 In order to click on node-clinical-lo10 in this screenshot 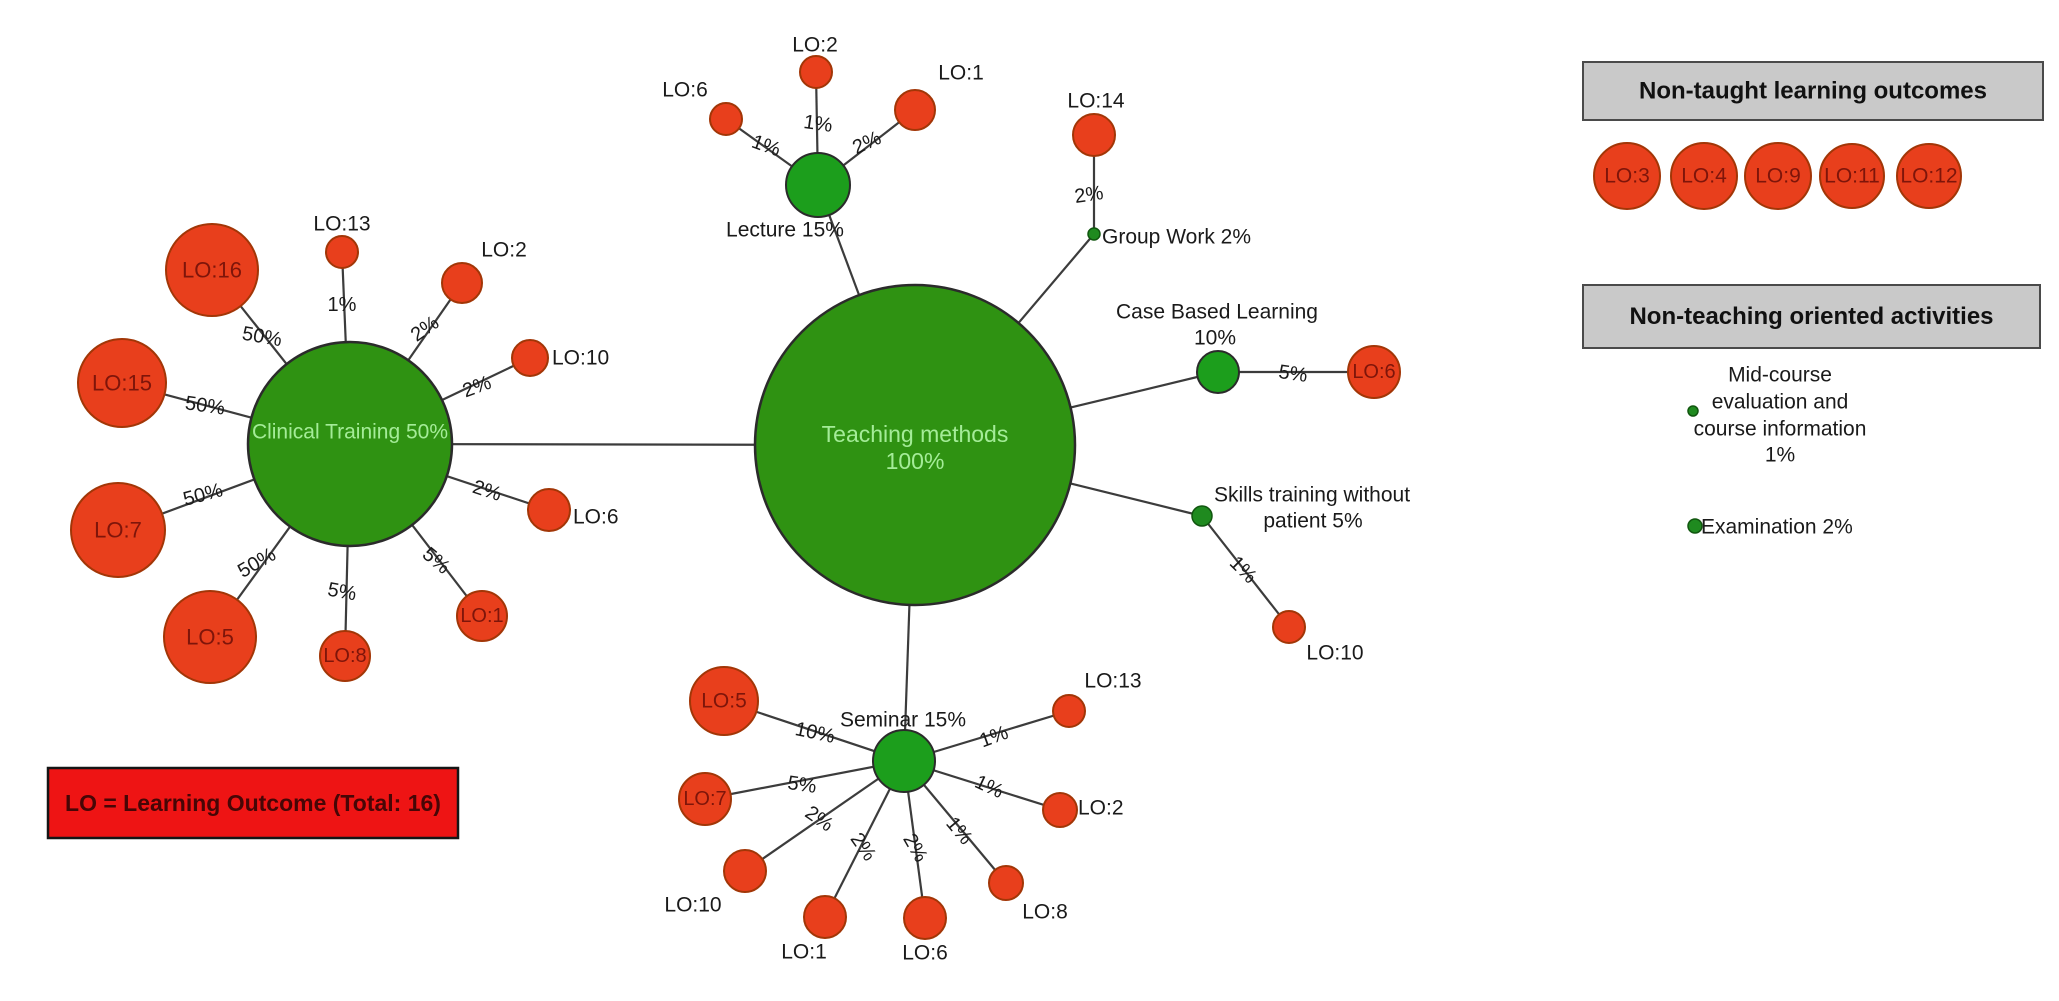, I will do `click(530, 358)`.